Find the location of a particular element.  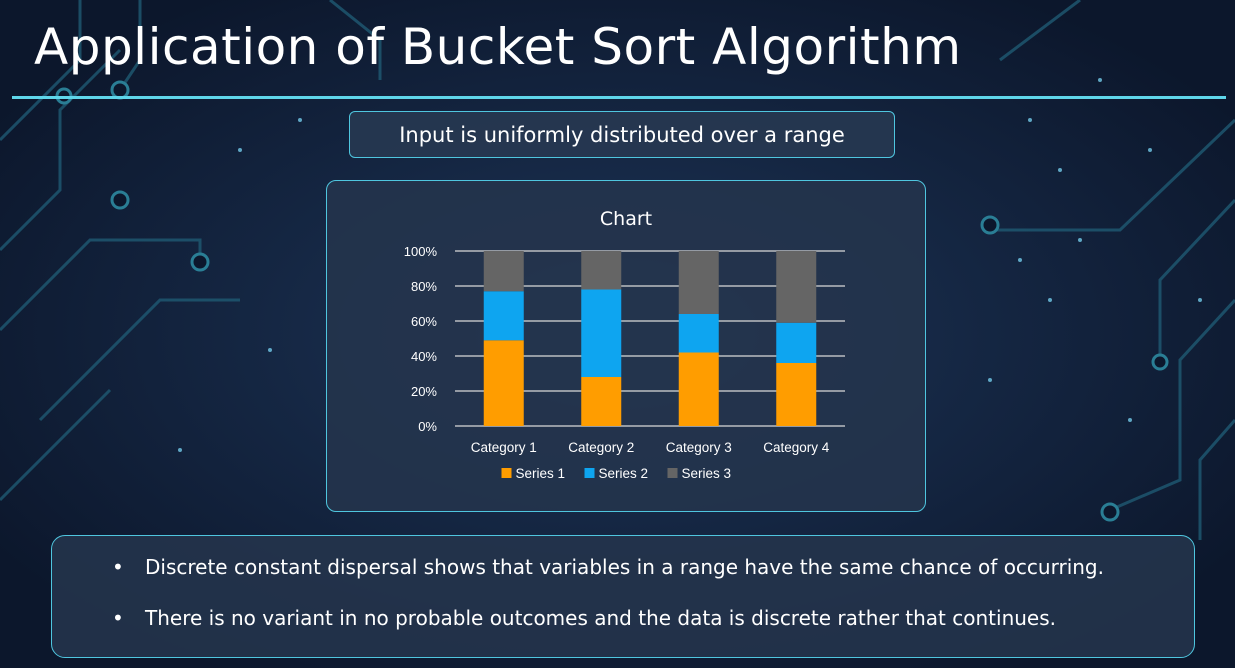

y-tick-label: 20% is located at coordinates (424, 391).